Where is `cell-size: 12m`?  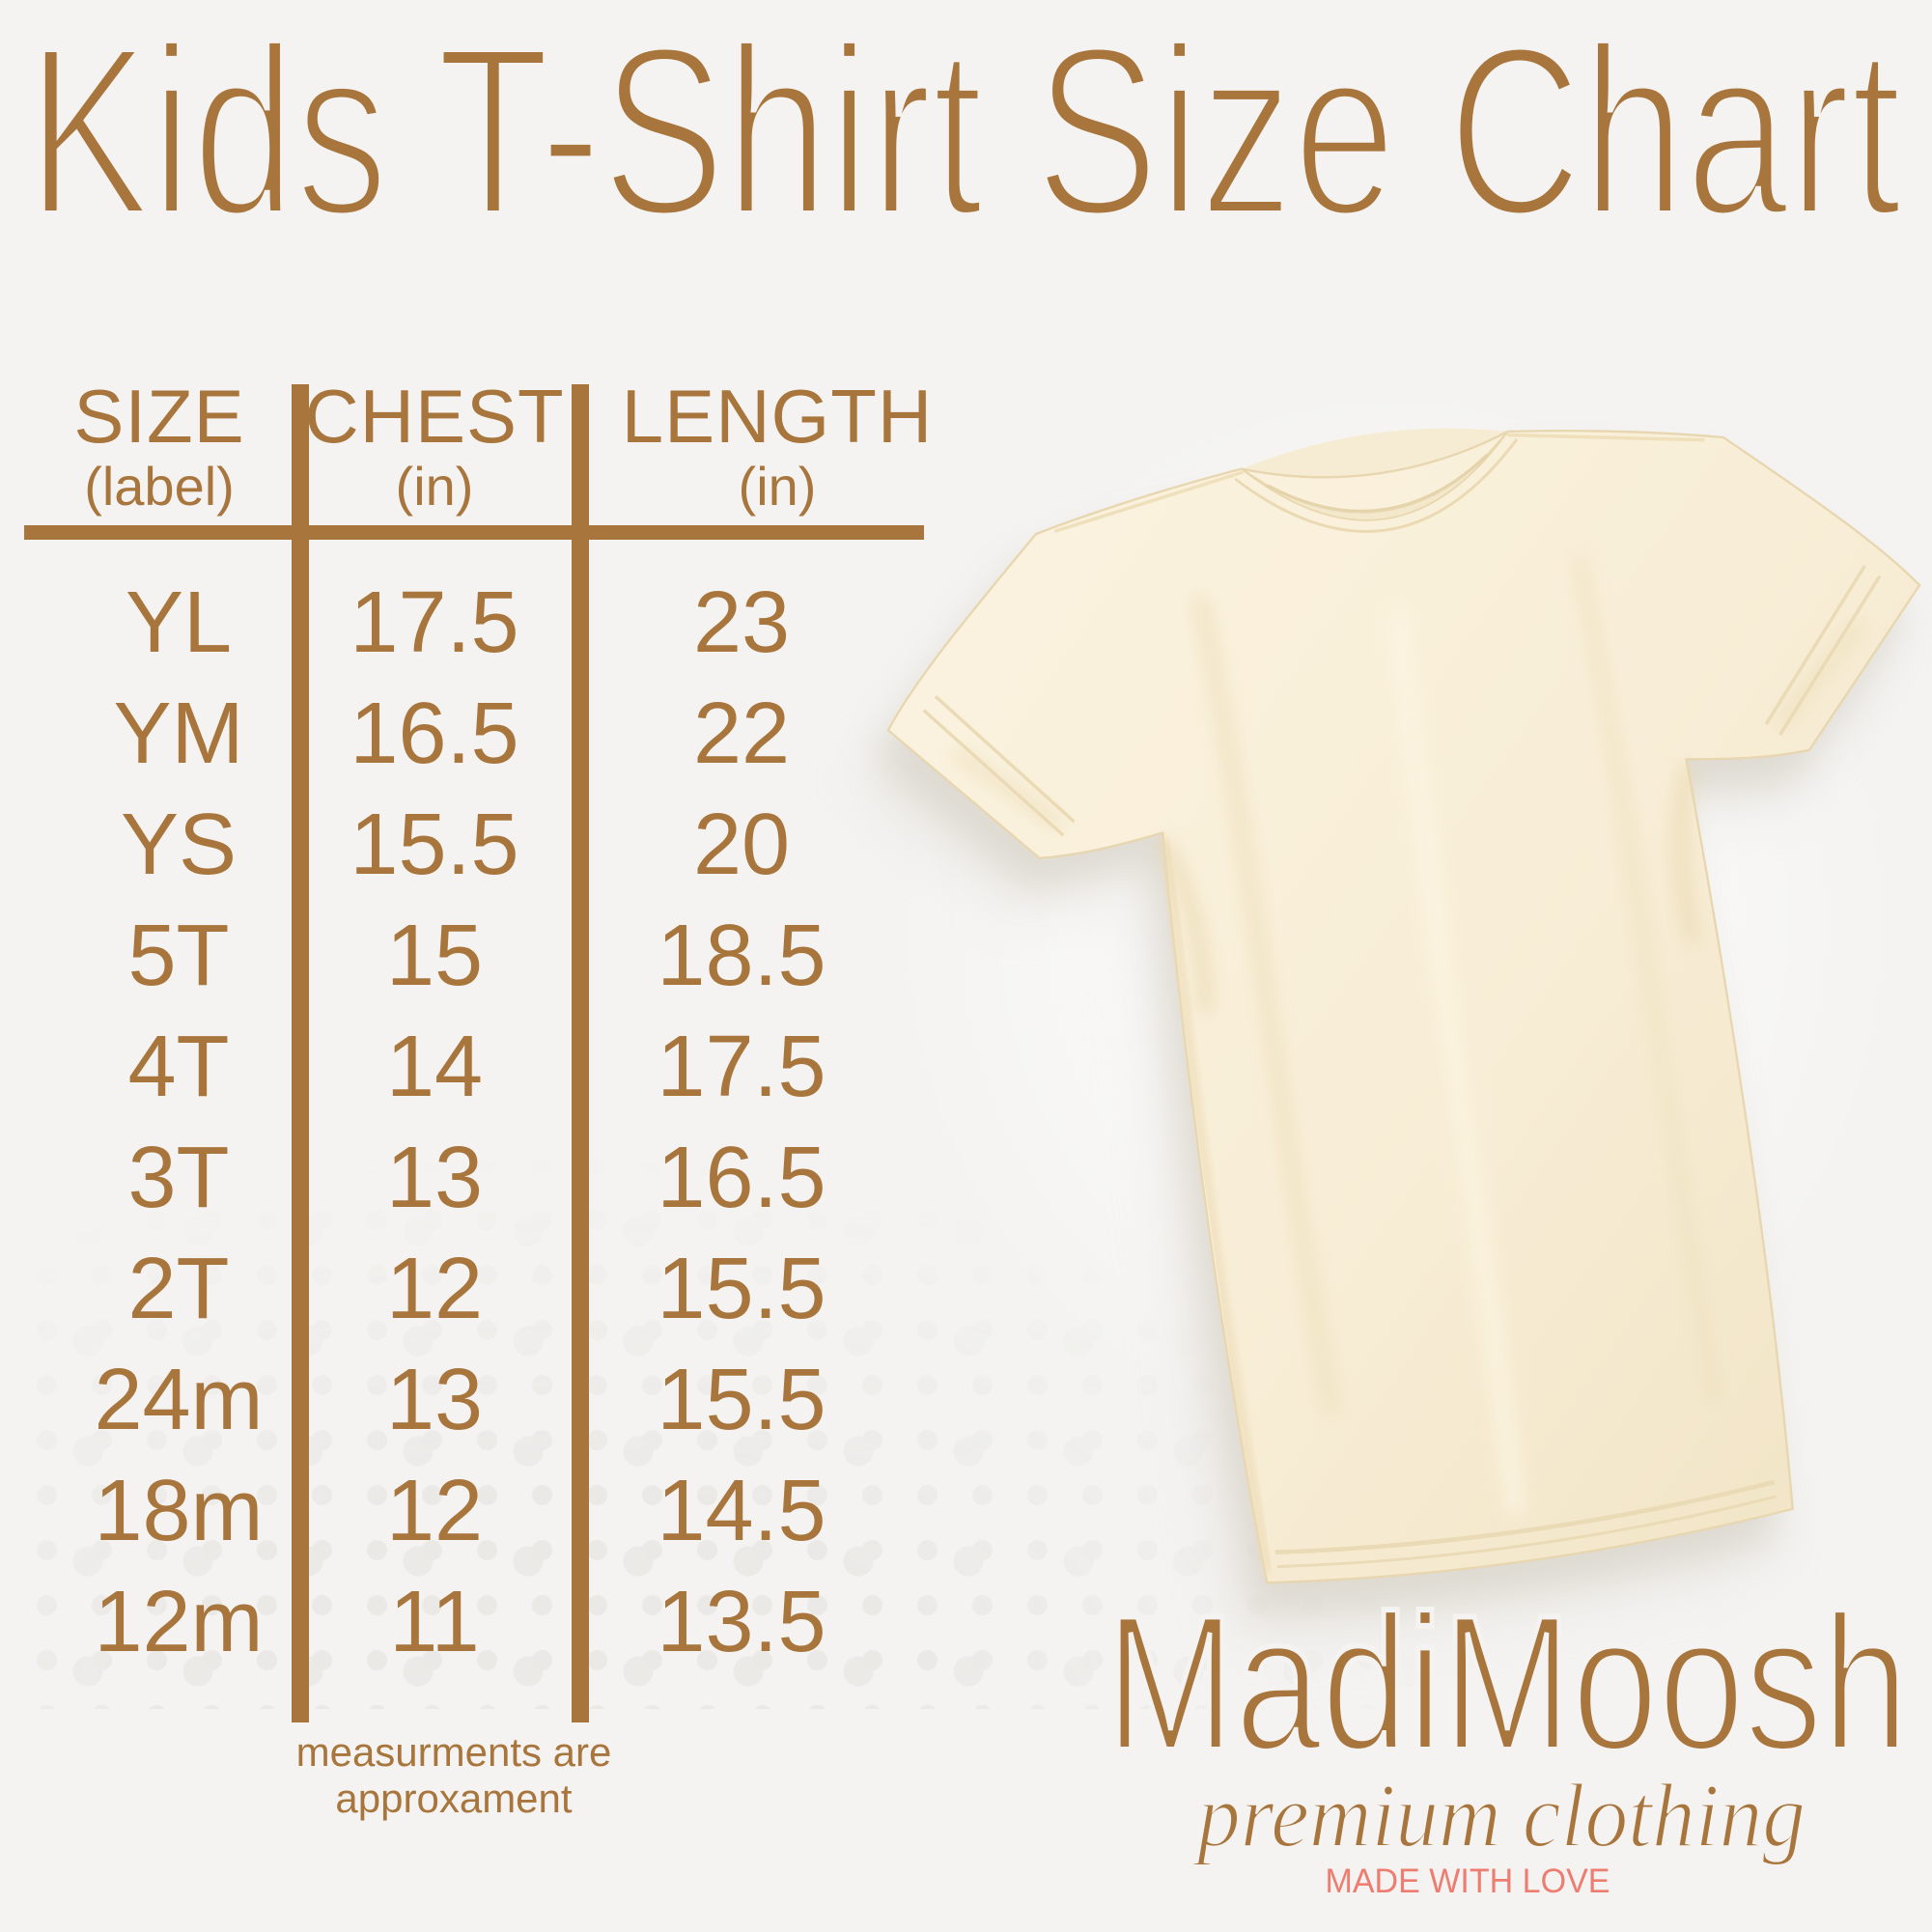
cell-size: 12m is located at coordinates (179, 1622).